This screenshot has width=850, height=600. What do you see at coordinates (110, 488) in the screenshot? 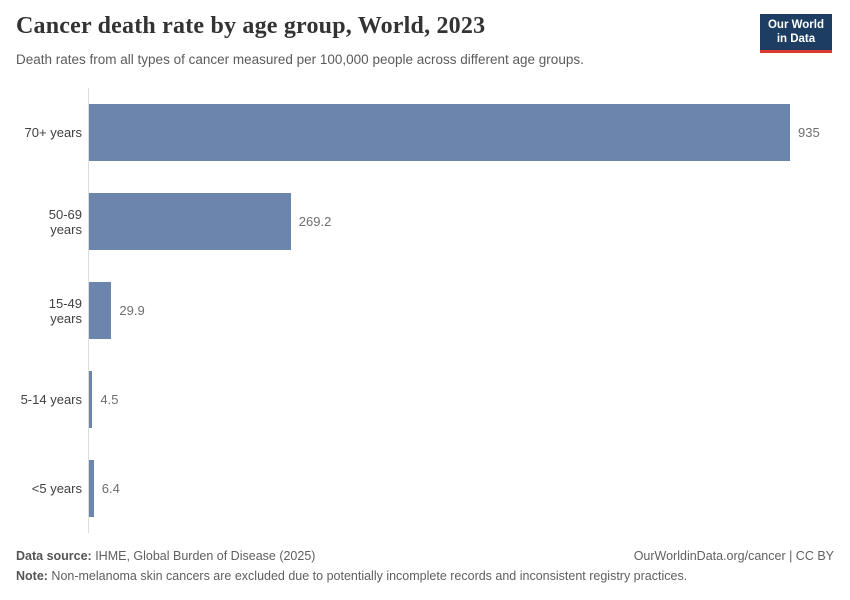
I see `value-label: 6.4` at bounding box center [110, 488].